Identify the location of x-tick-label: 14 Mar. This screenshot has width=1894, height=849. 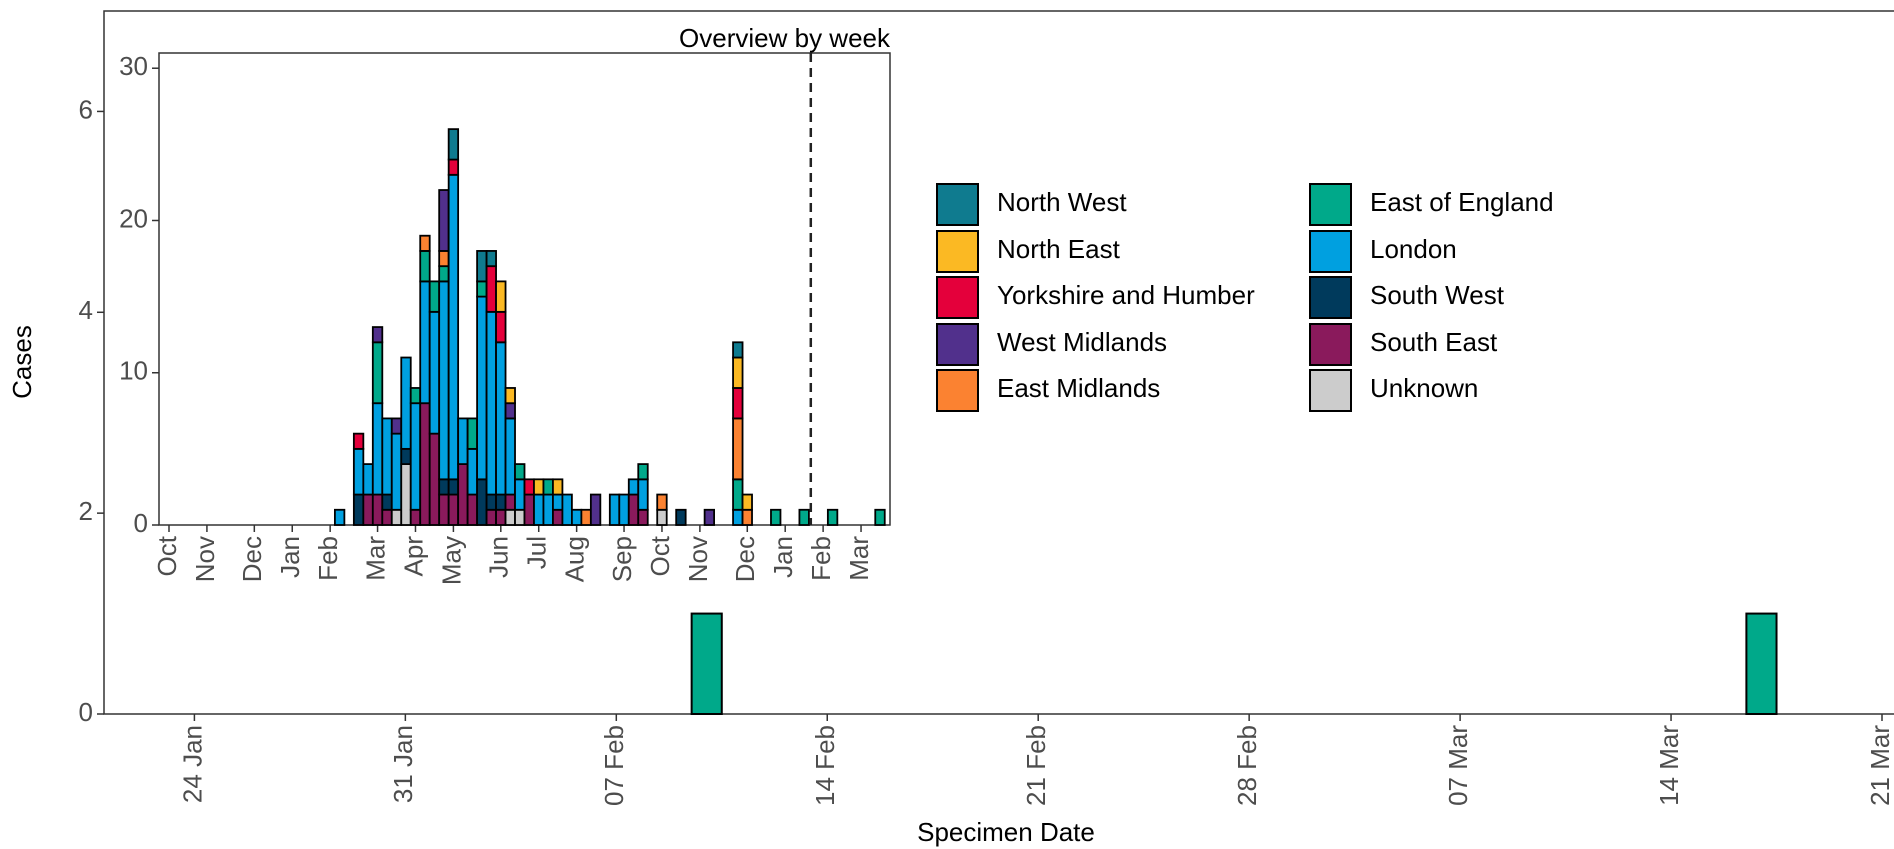
(1669, 765).